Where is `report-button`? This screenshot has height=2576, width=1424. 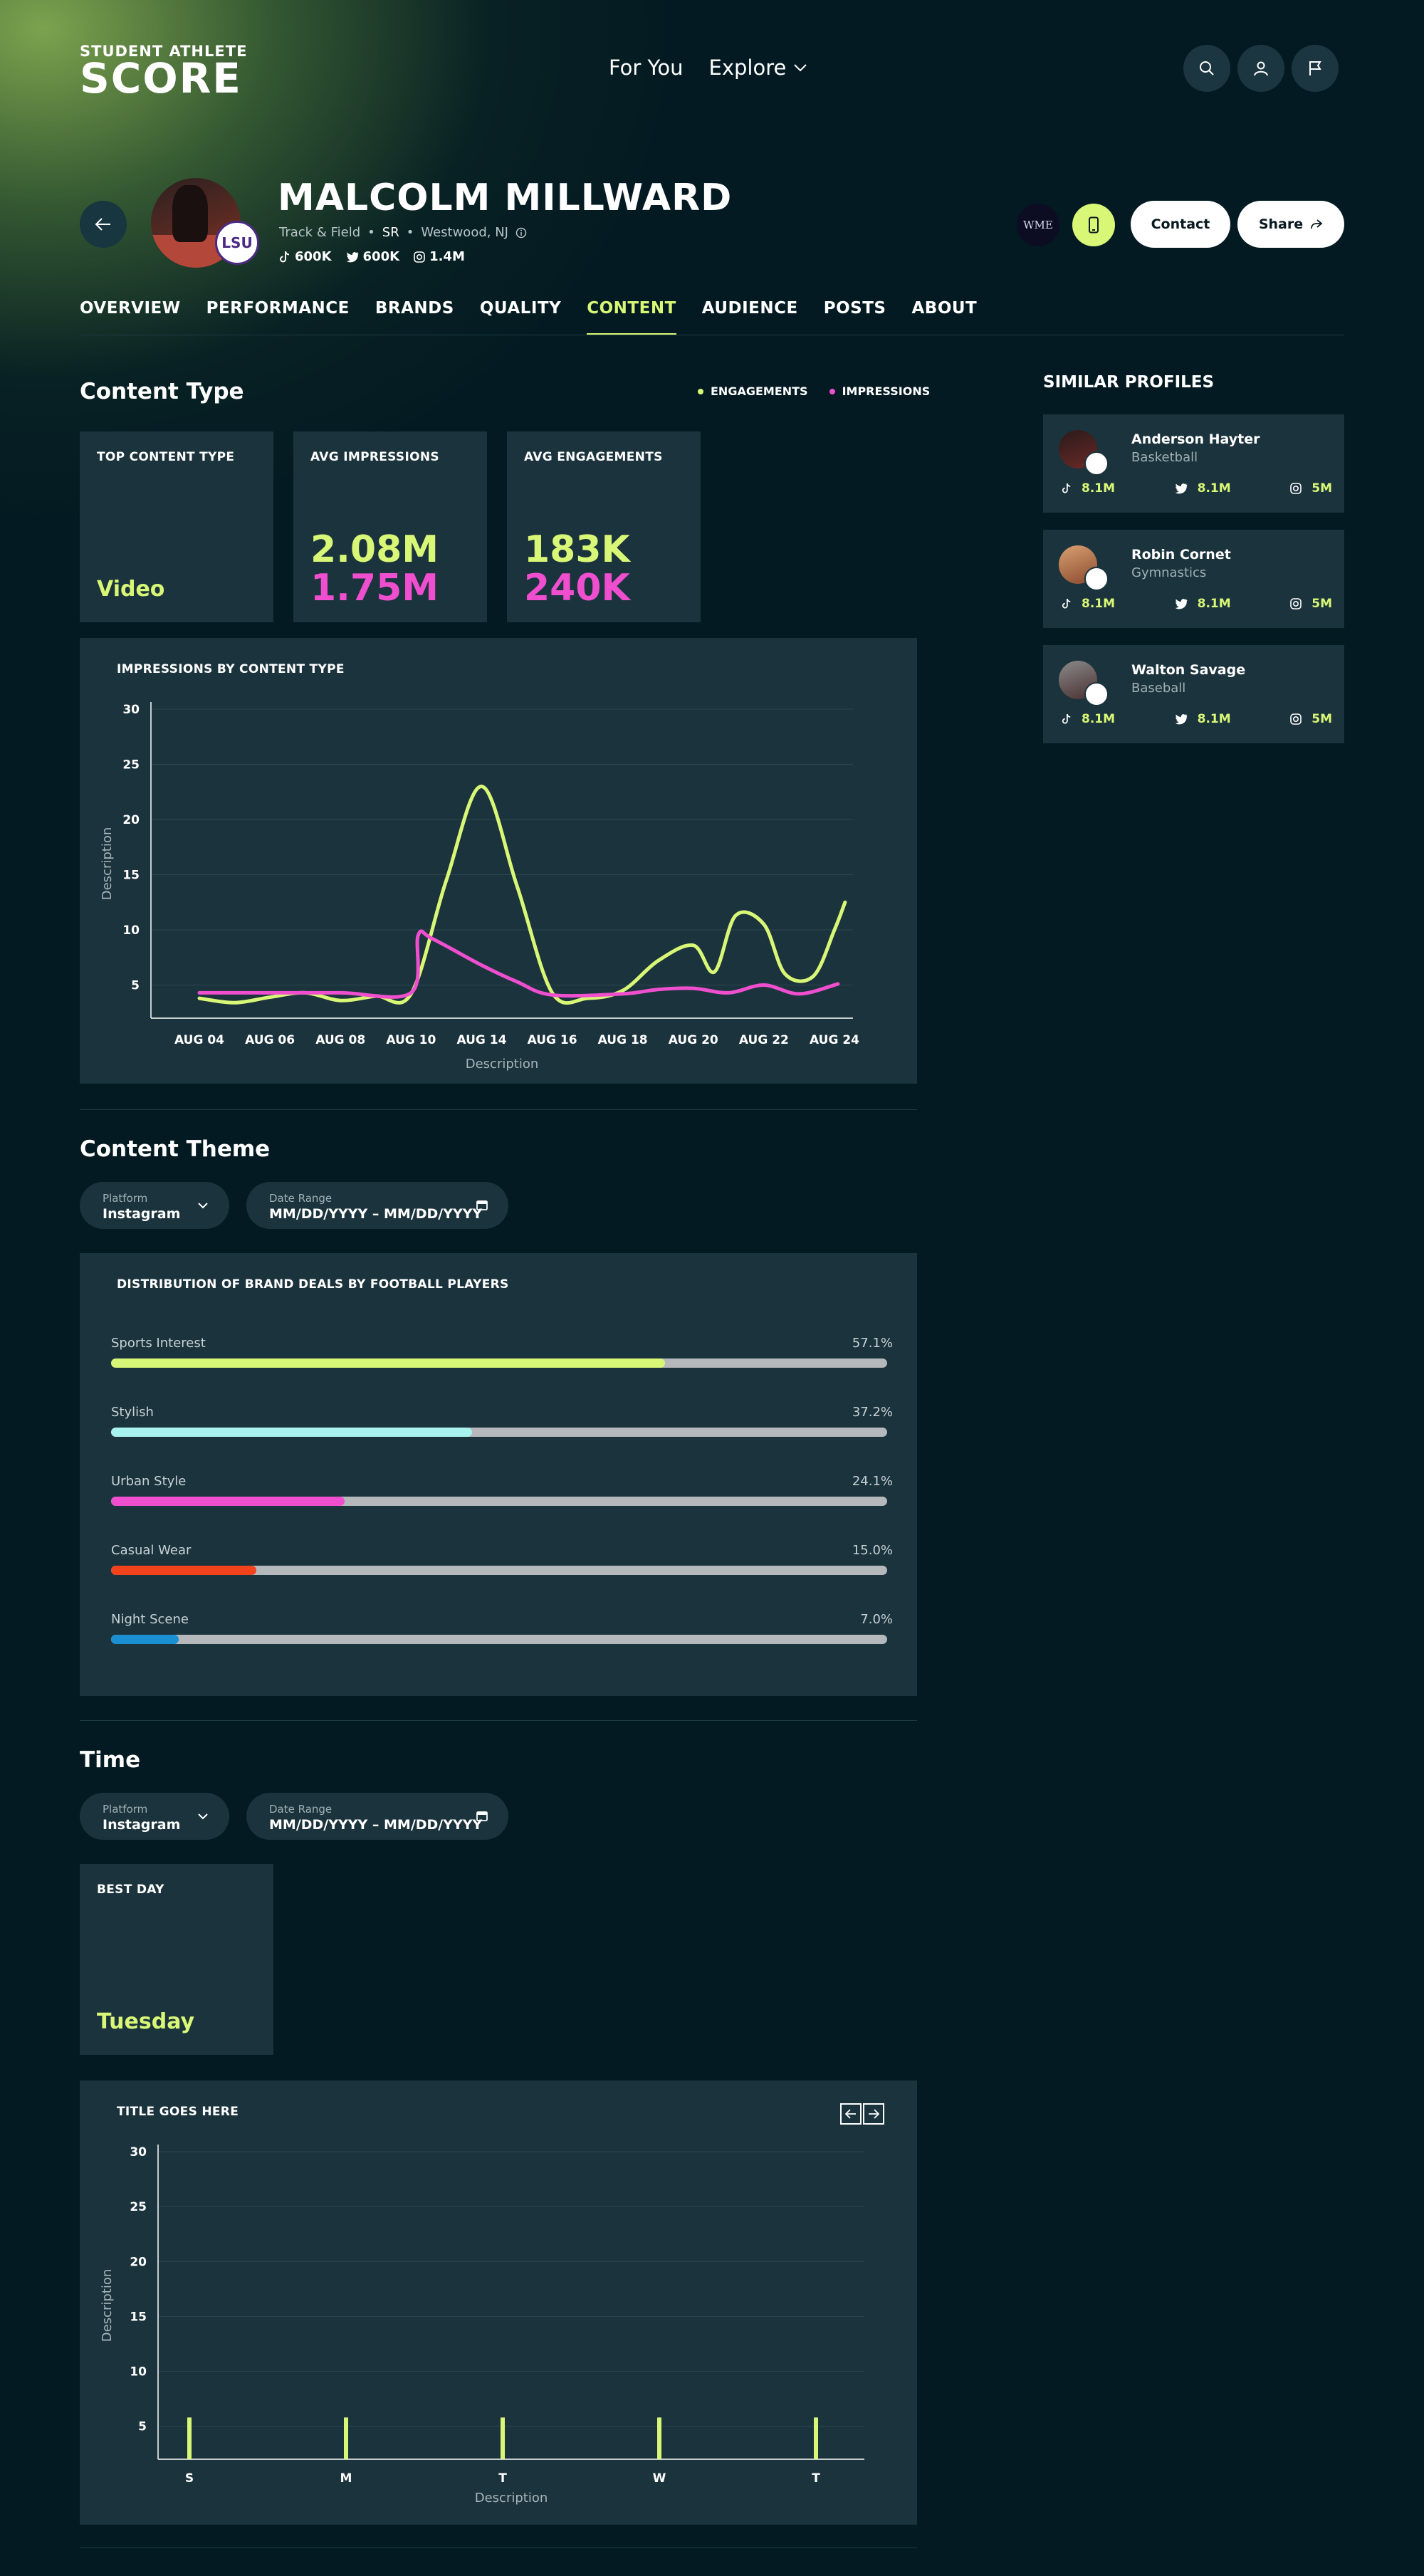
report-button is located at coordinates (1315, 68).